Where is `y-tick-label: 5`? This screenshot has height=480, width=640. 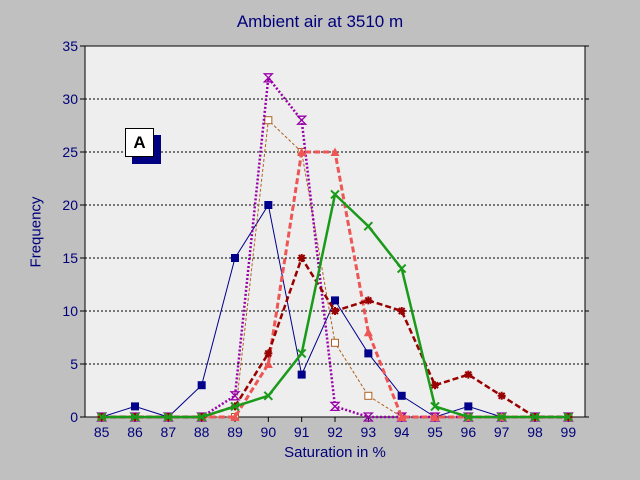 y-tick-label: 5 is located at coordinates (74, 364).